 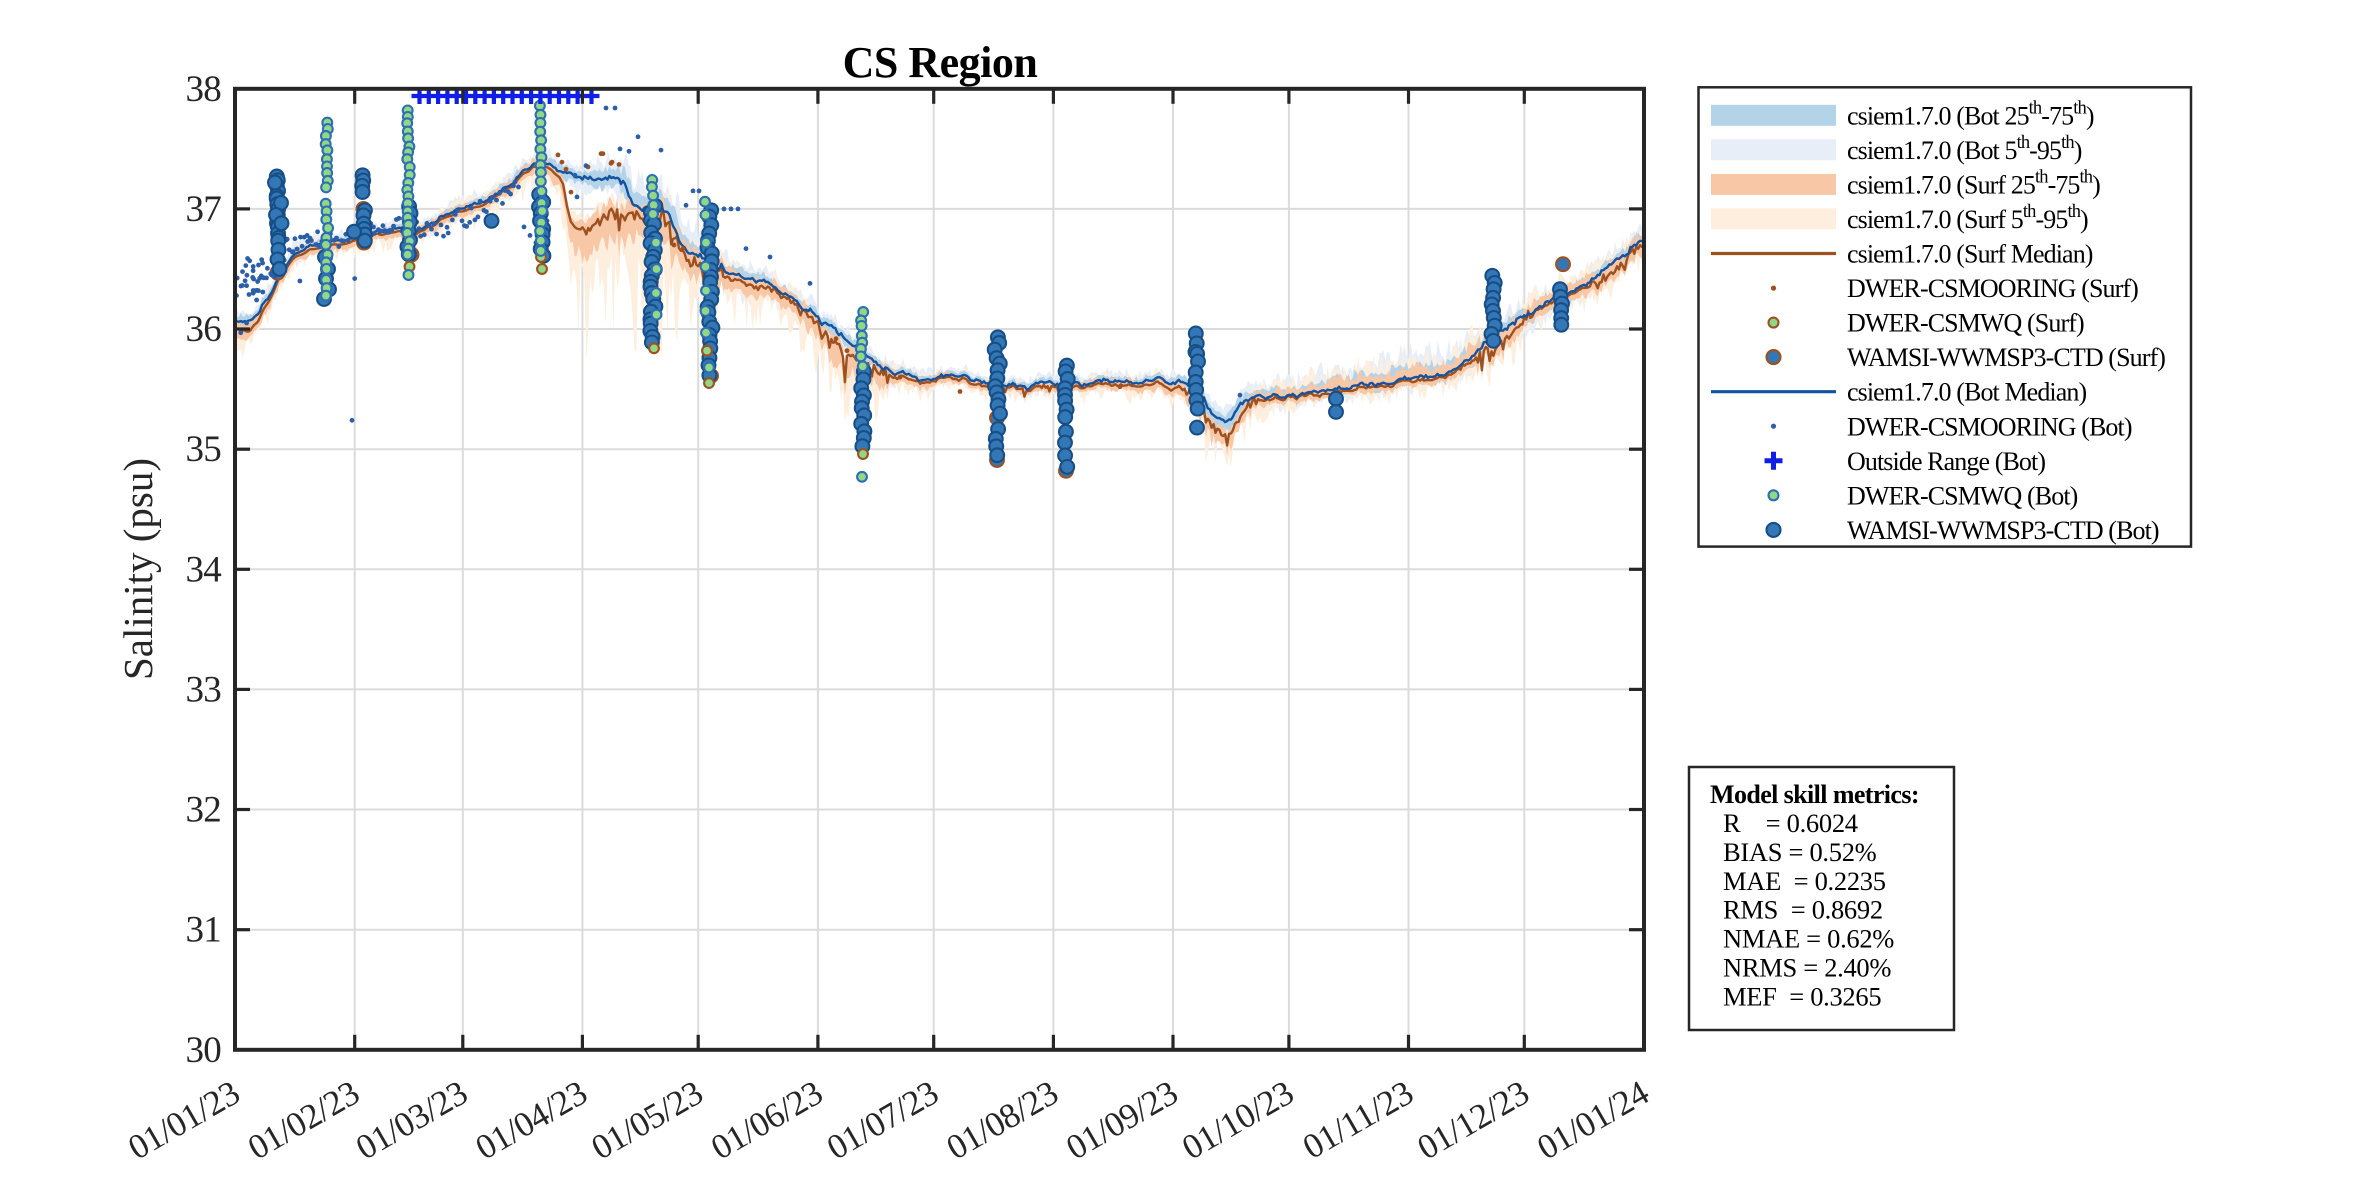 What do you see at coordinates (1962, 495) in the screenshot?
I see `svg-text: DWER-CSMWQ (Bot)` at bounding box center [1962, 495].